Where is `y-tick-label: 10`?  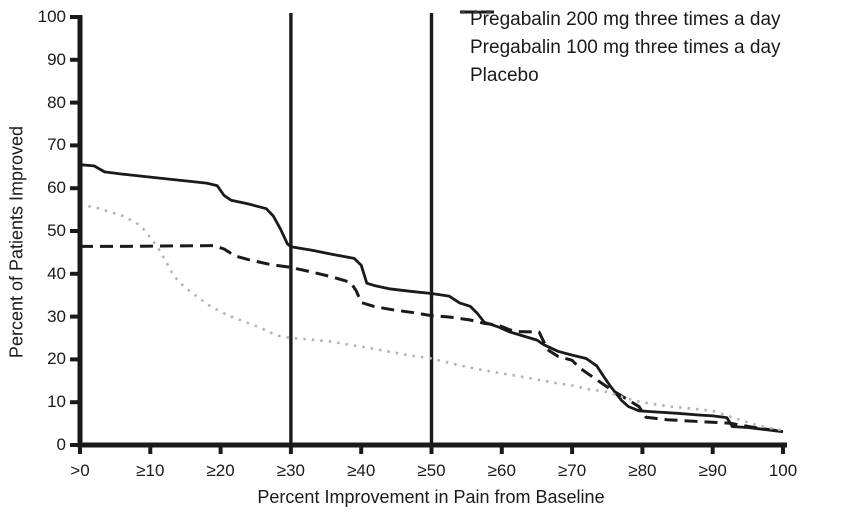 y-tick-label: 10 is located at coordinates (56, 402).